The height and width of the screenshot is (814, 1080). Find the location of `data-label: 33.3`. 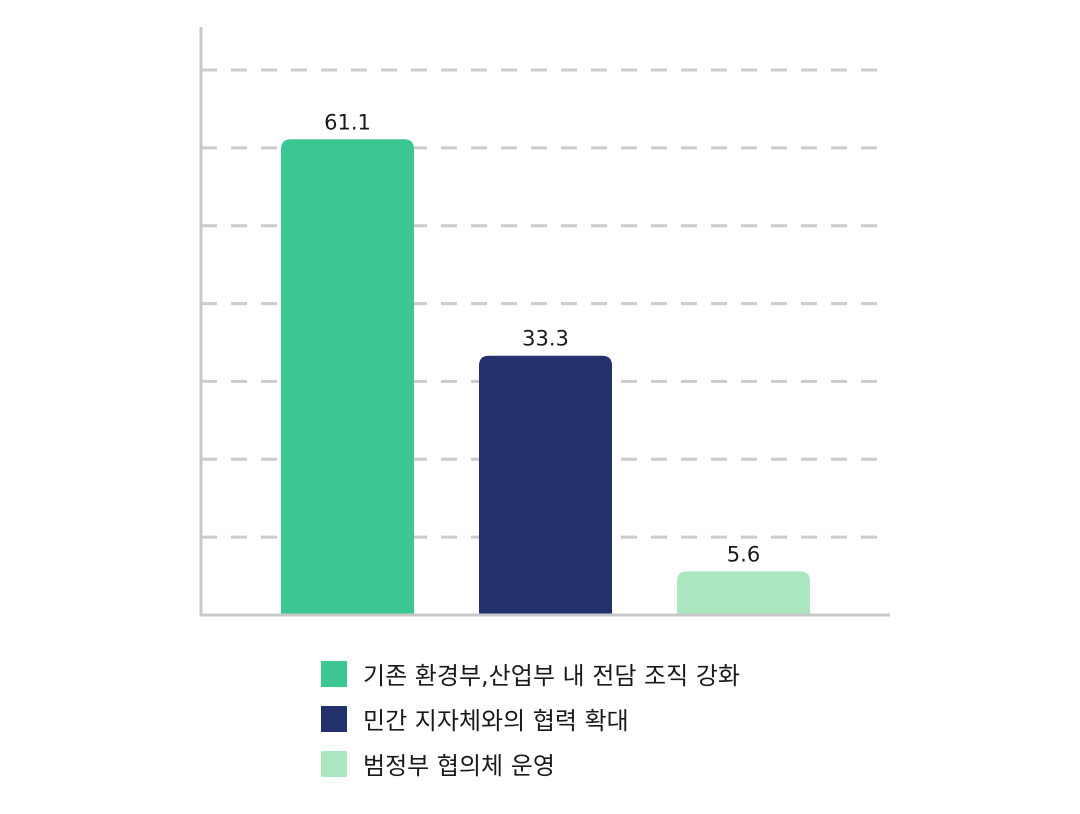

data-label: 33.3 is located at coordinates (545, 339).